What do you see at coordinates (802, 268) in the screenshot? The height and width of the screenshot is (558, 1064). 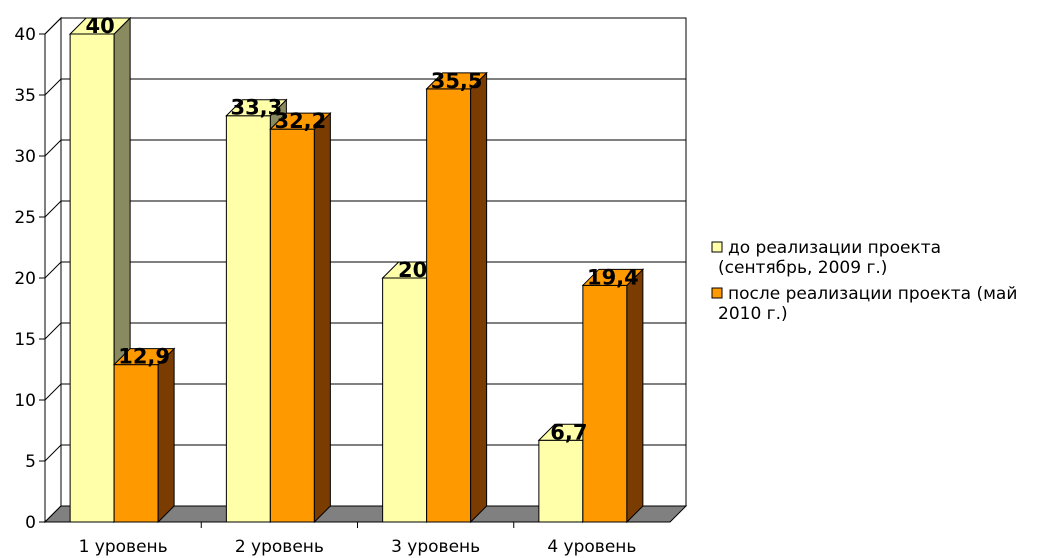 I see `legend-label: (сентябрь, 2009 г.)` at bounding box center [802, 268].